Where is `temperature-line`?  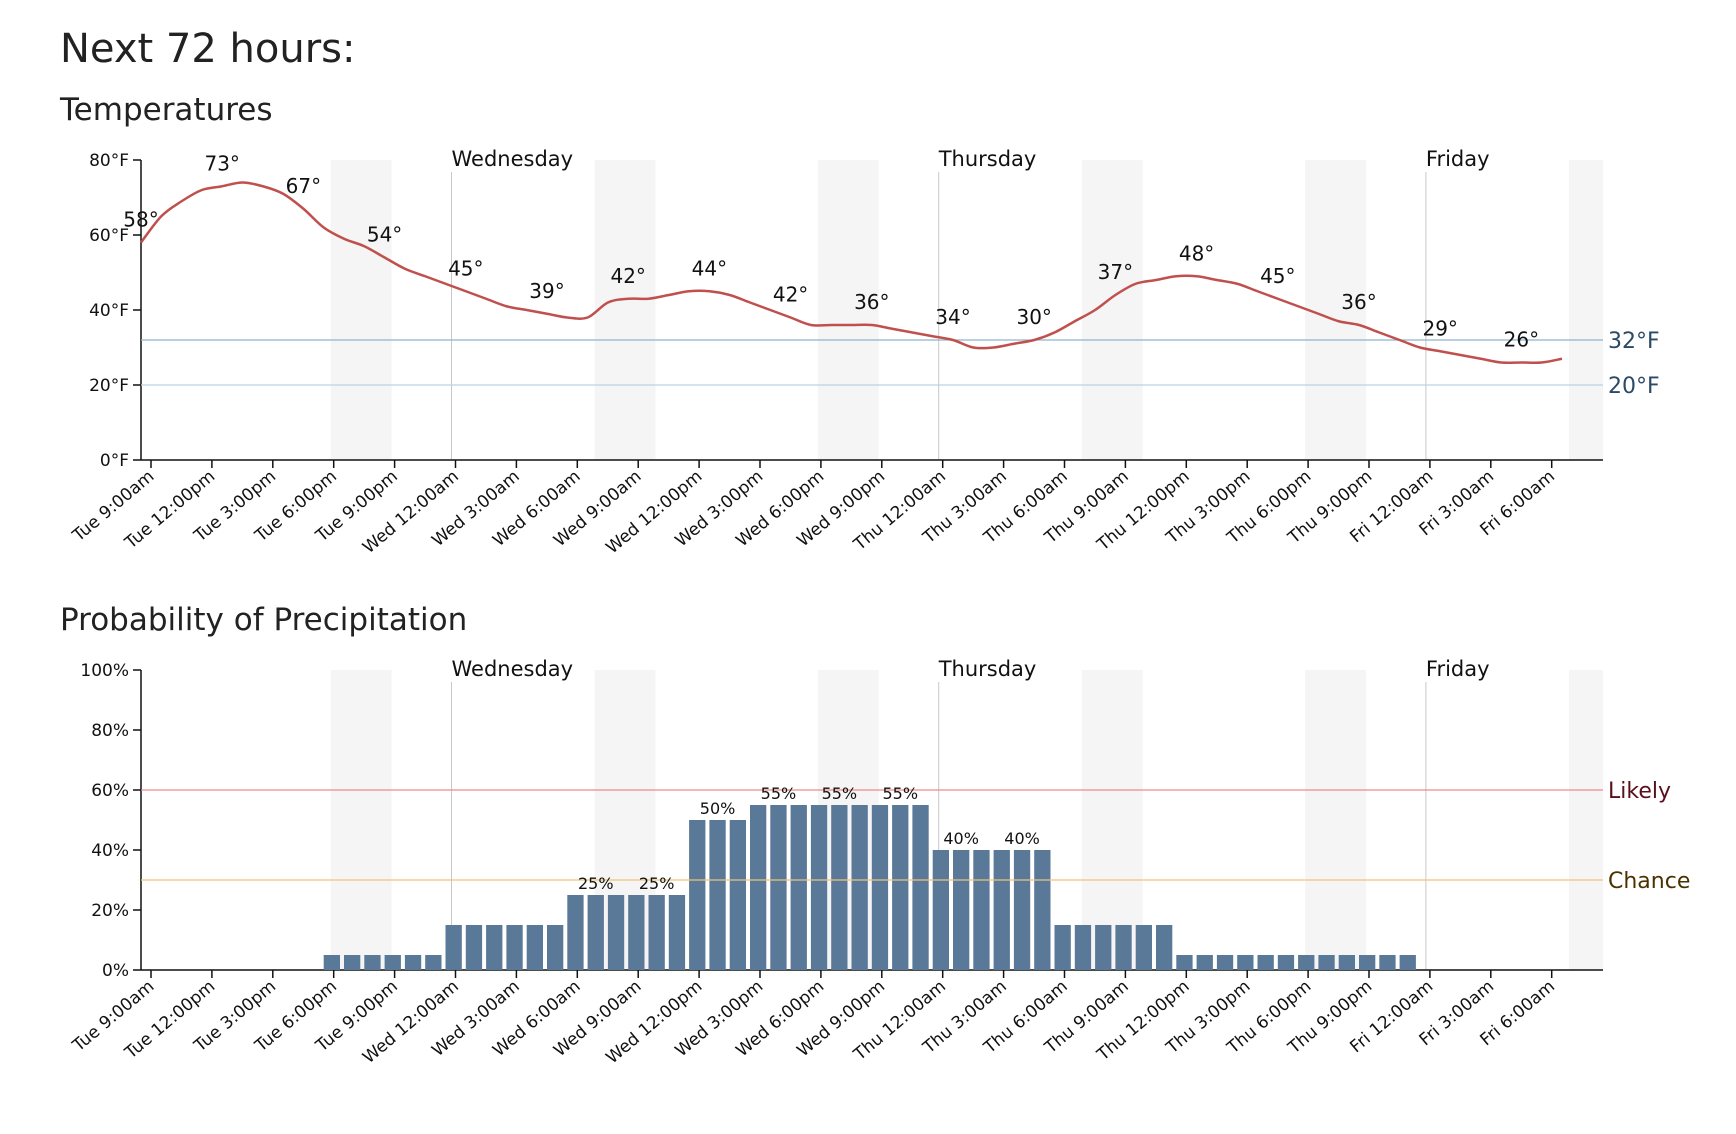 temperature-line is located at coordinates (851, 273).